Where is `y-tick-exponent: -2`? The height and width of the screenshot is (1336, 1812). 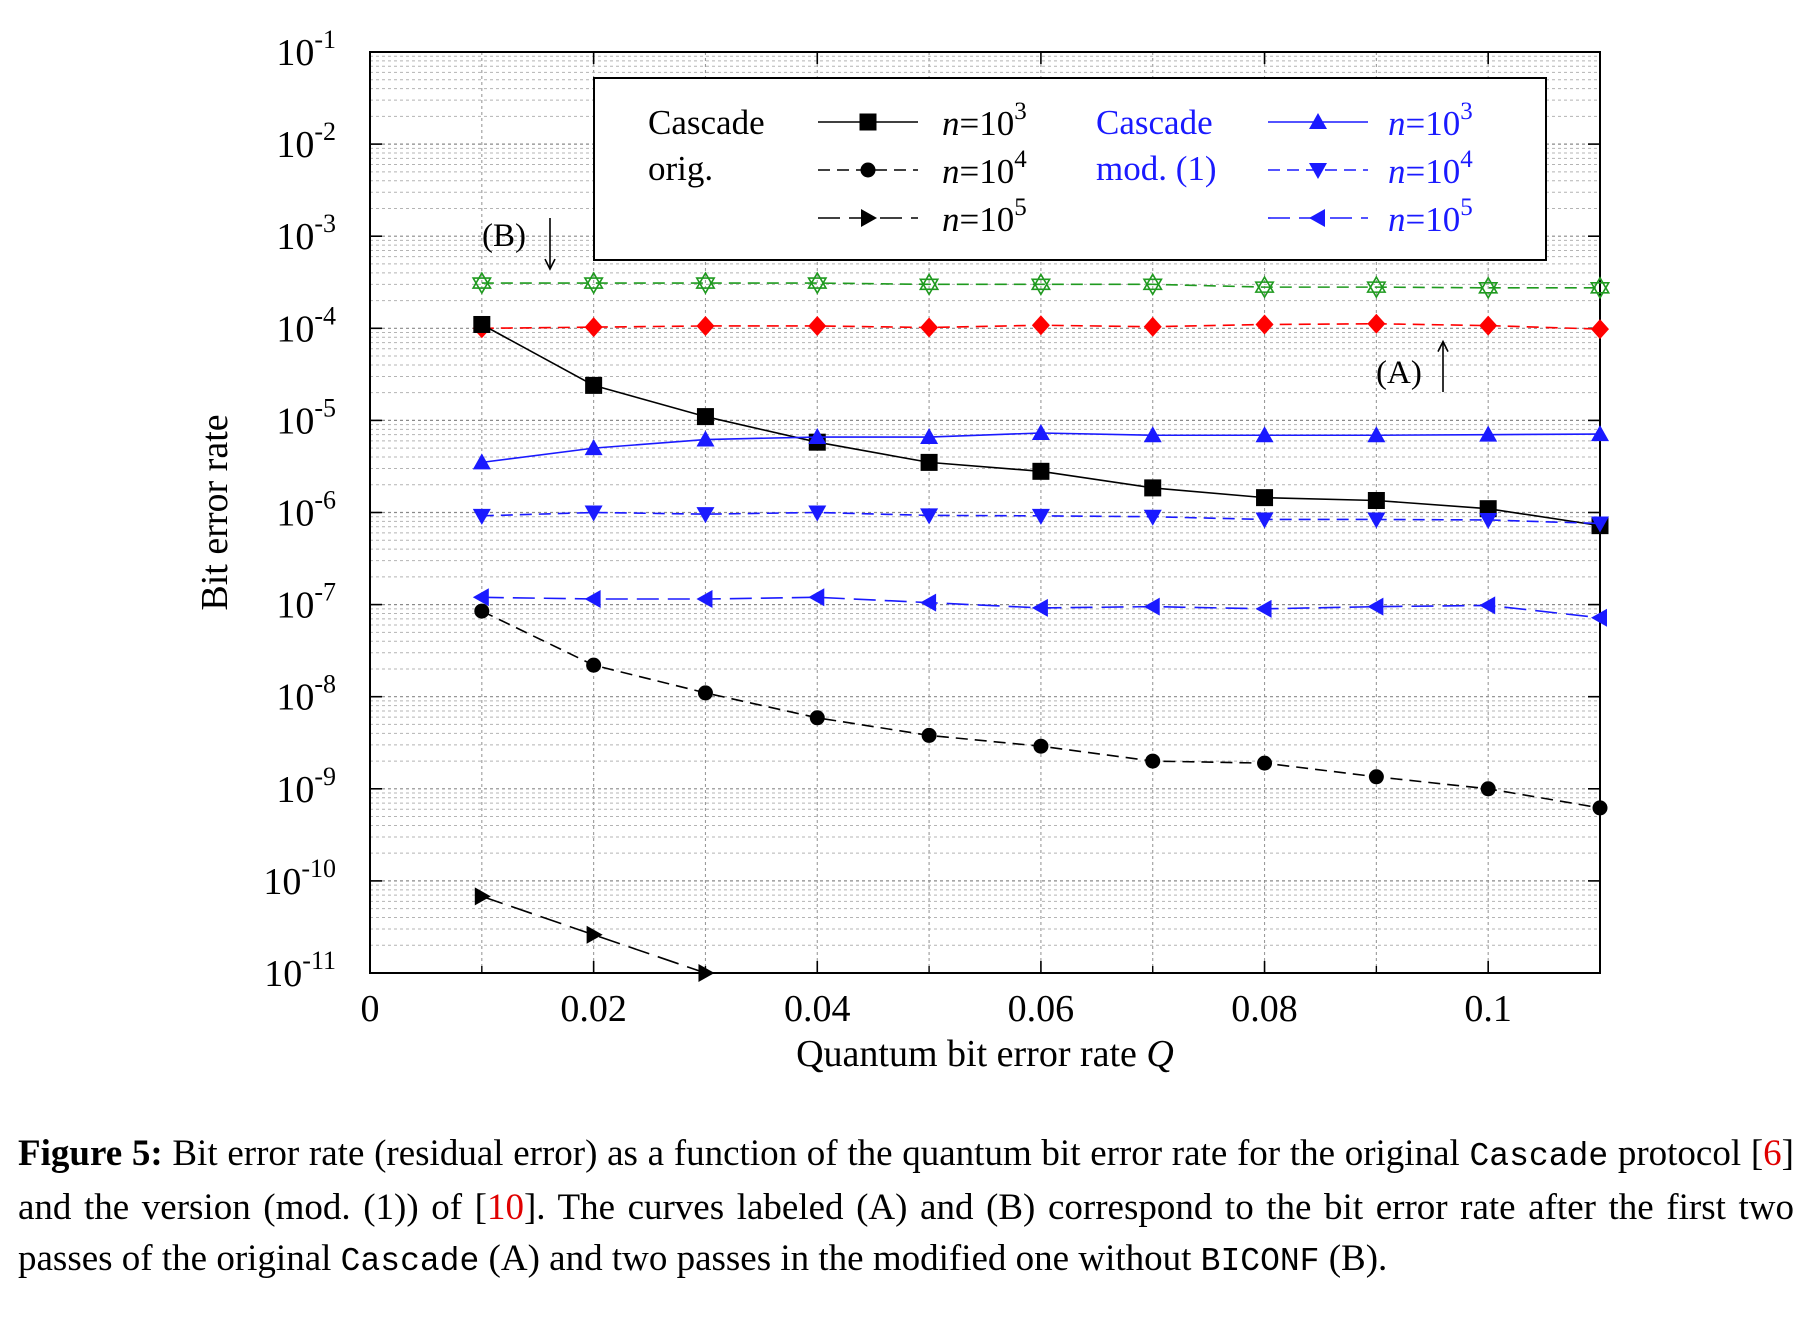 y-tick-exponent: -2 is located at coordinates (325, 131).